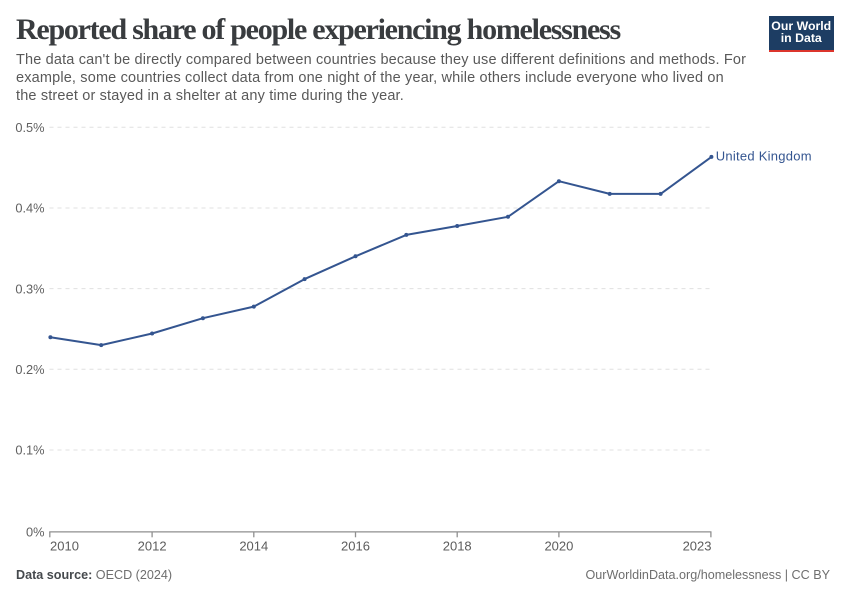 This screenshot has height=600, width=850. What do you see at coordinates (29, 208) in the screenshot?
I see `svg-text: 0.4%` at bounding box center [29, 208].